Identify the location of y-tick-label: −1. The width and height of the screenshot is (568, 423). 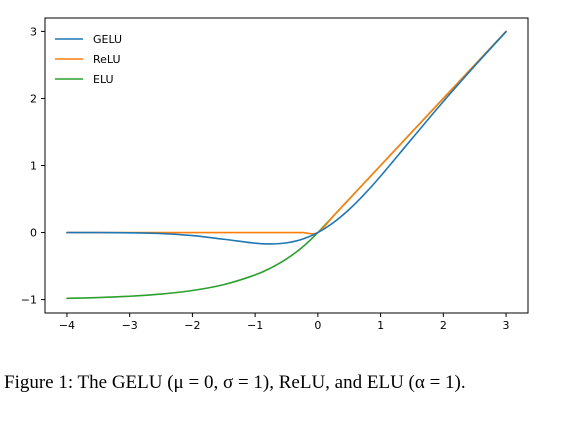
(29, 300).